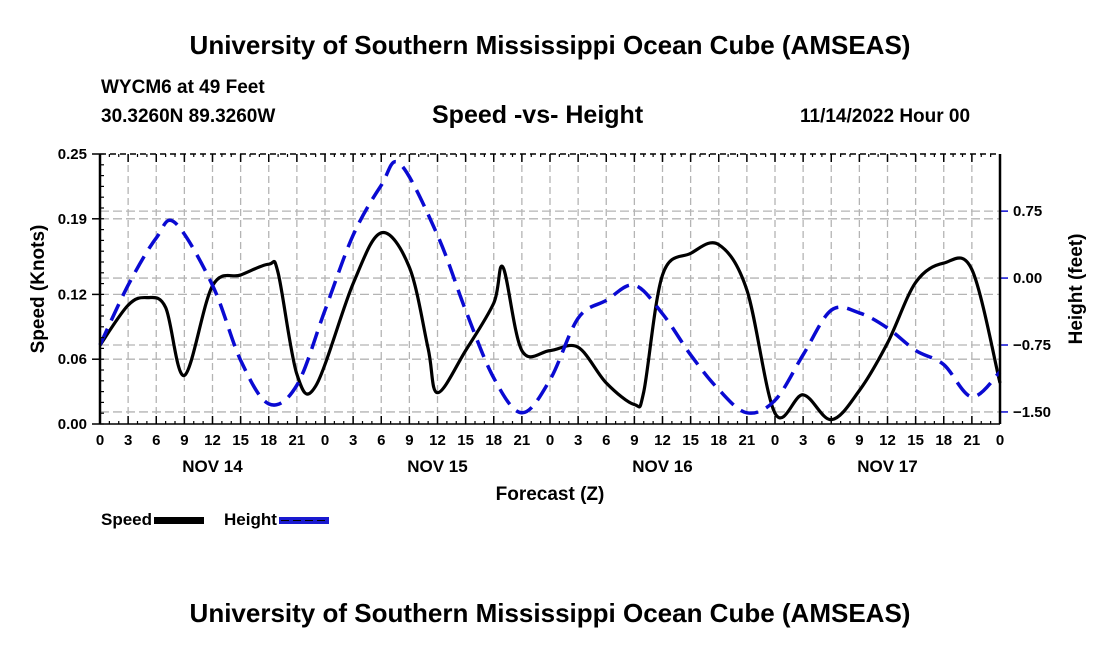 This screenshot has width=1100, height=650. What do you see at coordinates (38, 289) in the screenshot?
I see `y-axis-title: Speed (Knots)` at bounding box center [38, 289].